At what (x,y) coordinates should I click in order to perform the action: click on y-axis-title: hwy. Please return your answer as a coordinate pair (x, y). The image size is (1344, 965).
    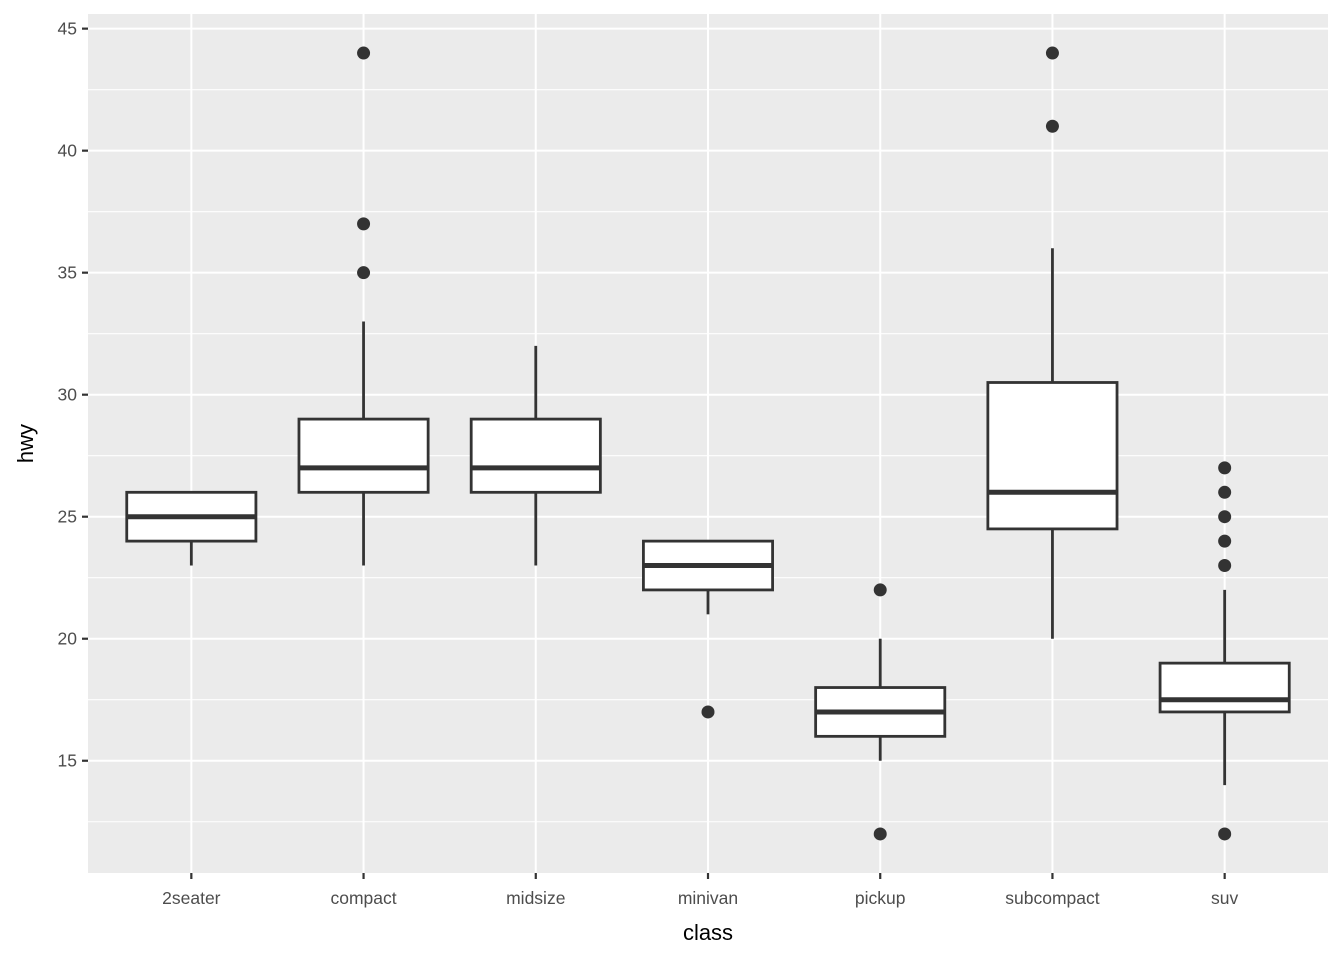
    Looking at the image, I should click on (25, 443).